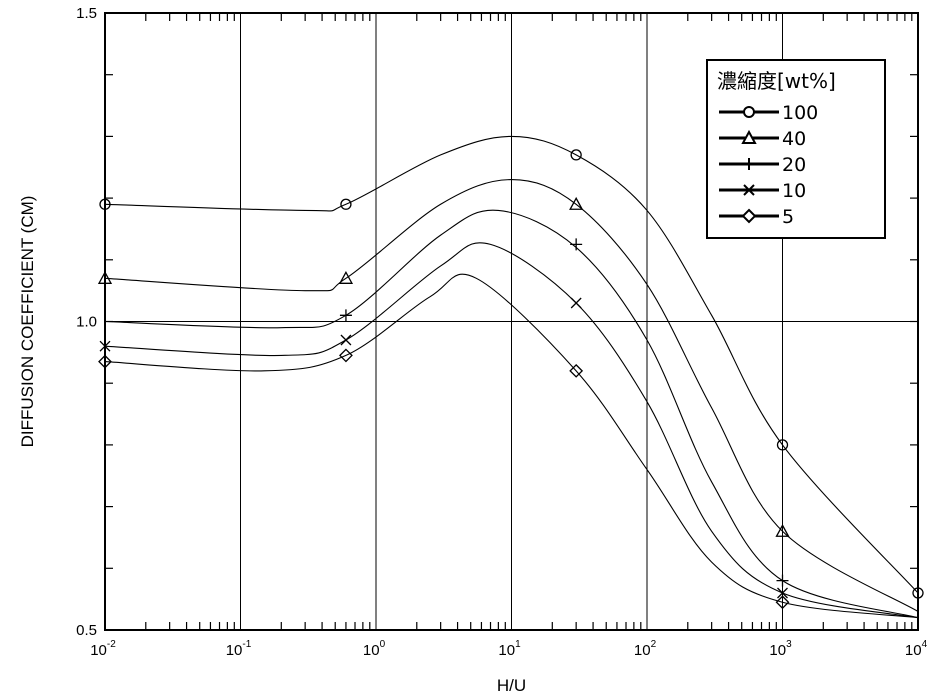 Image resolution: width=945 pixels, height=696 pixels. I want to click on legend-label: 100, so click(800, 113).